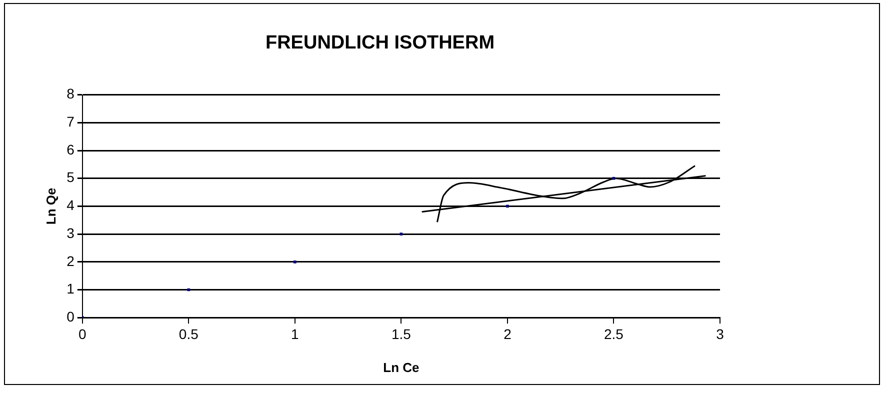  Describe the element at coordinates (70, 288) in the screenshot. I see `y-tick-label: 1` at that location.